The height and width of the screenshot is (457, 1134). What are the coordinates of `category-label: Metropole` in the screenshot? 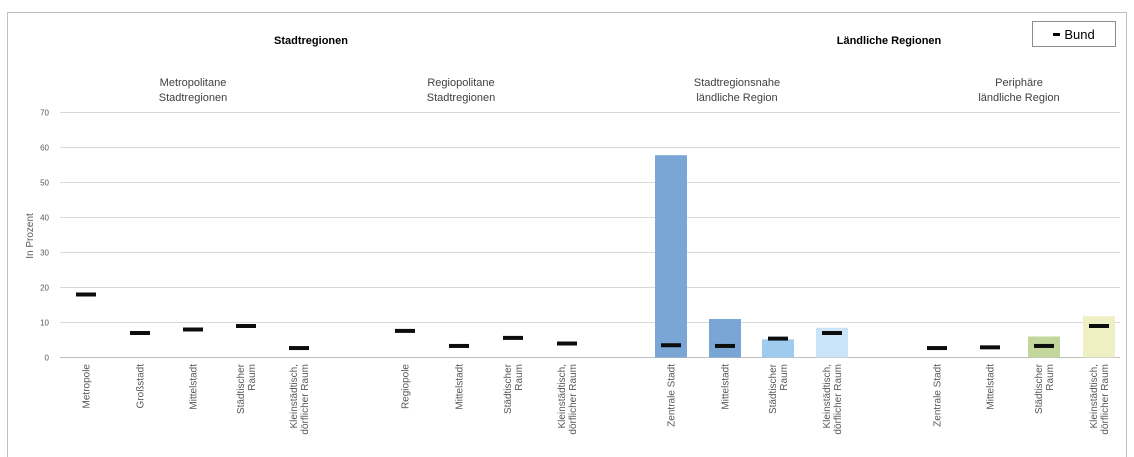 It's located at (87, 386).